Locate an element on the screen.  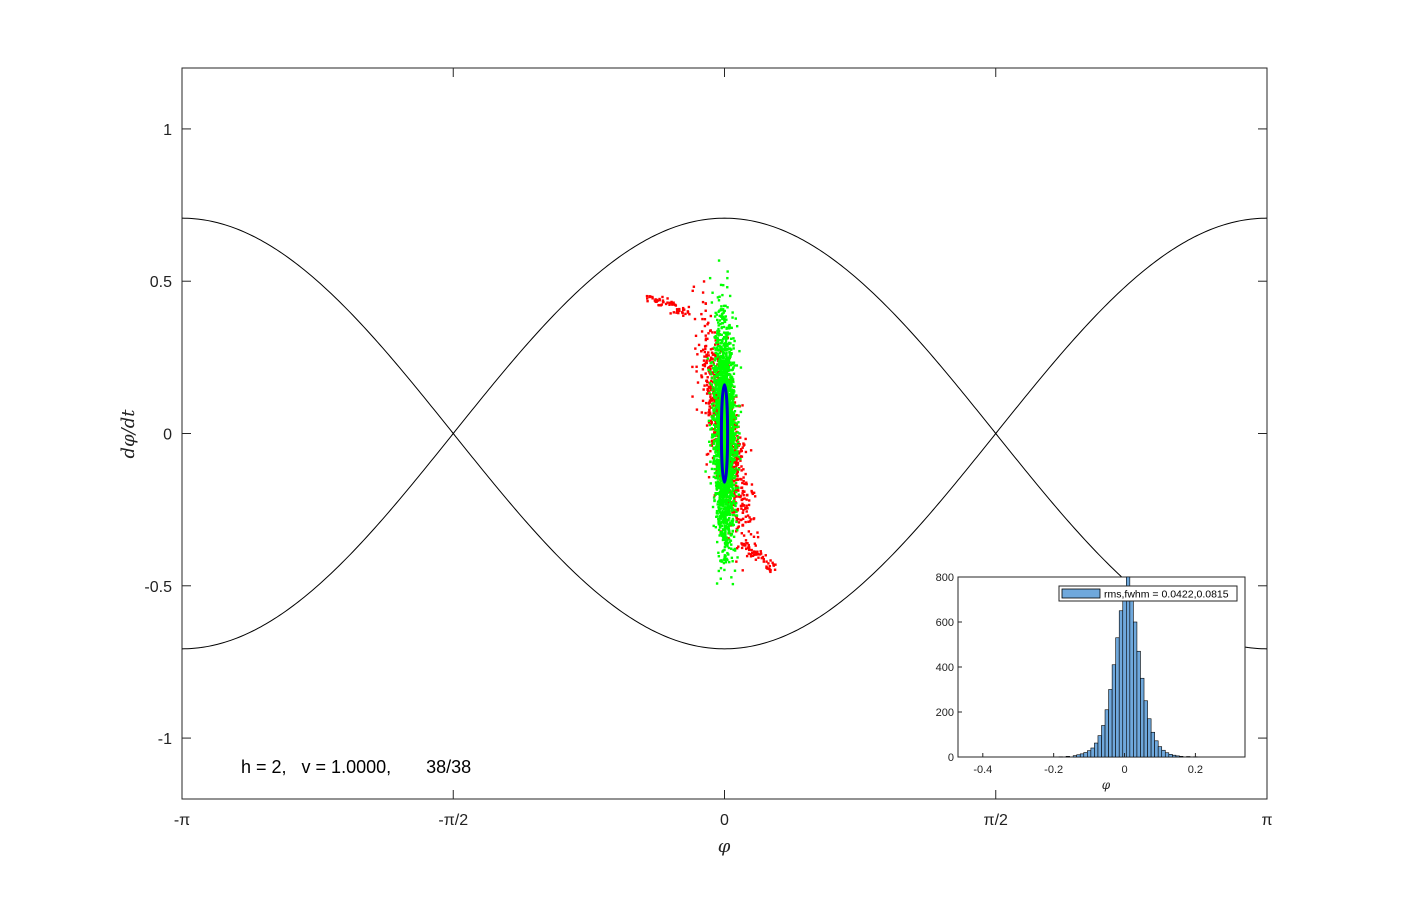
x-tick-label: -π/2 is located at coordinates (453, 820).